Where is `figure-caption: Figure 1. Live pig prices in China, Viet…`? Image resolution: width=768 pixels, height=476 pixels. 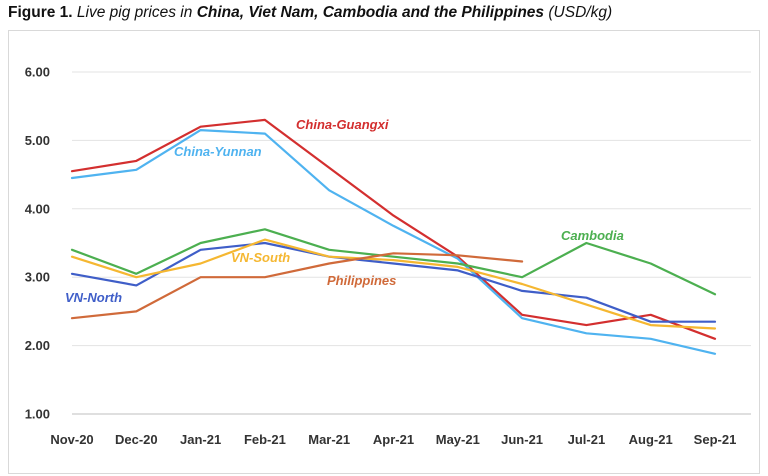
figure-caption: Figure 1. Live pig prices in China, Viet… is located at coordinates (384, 13).